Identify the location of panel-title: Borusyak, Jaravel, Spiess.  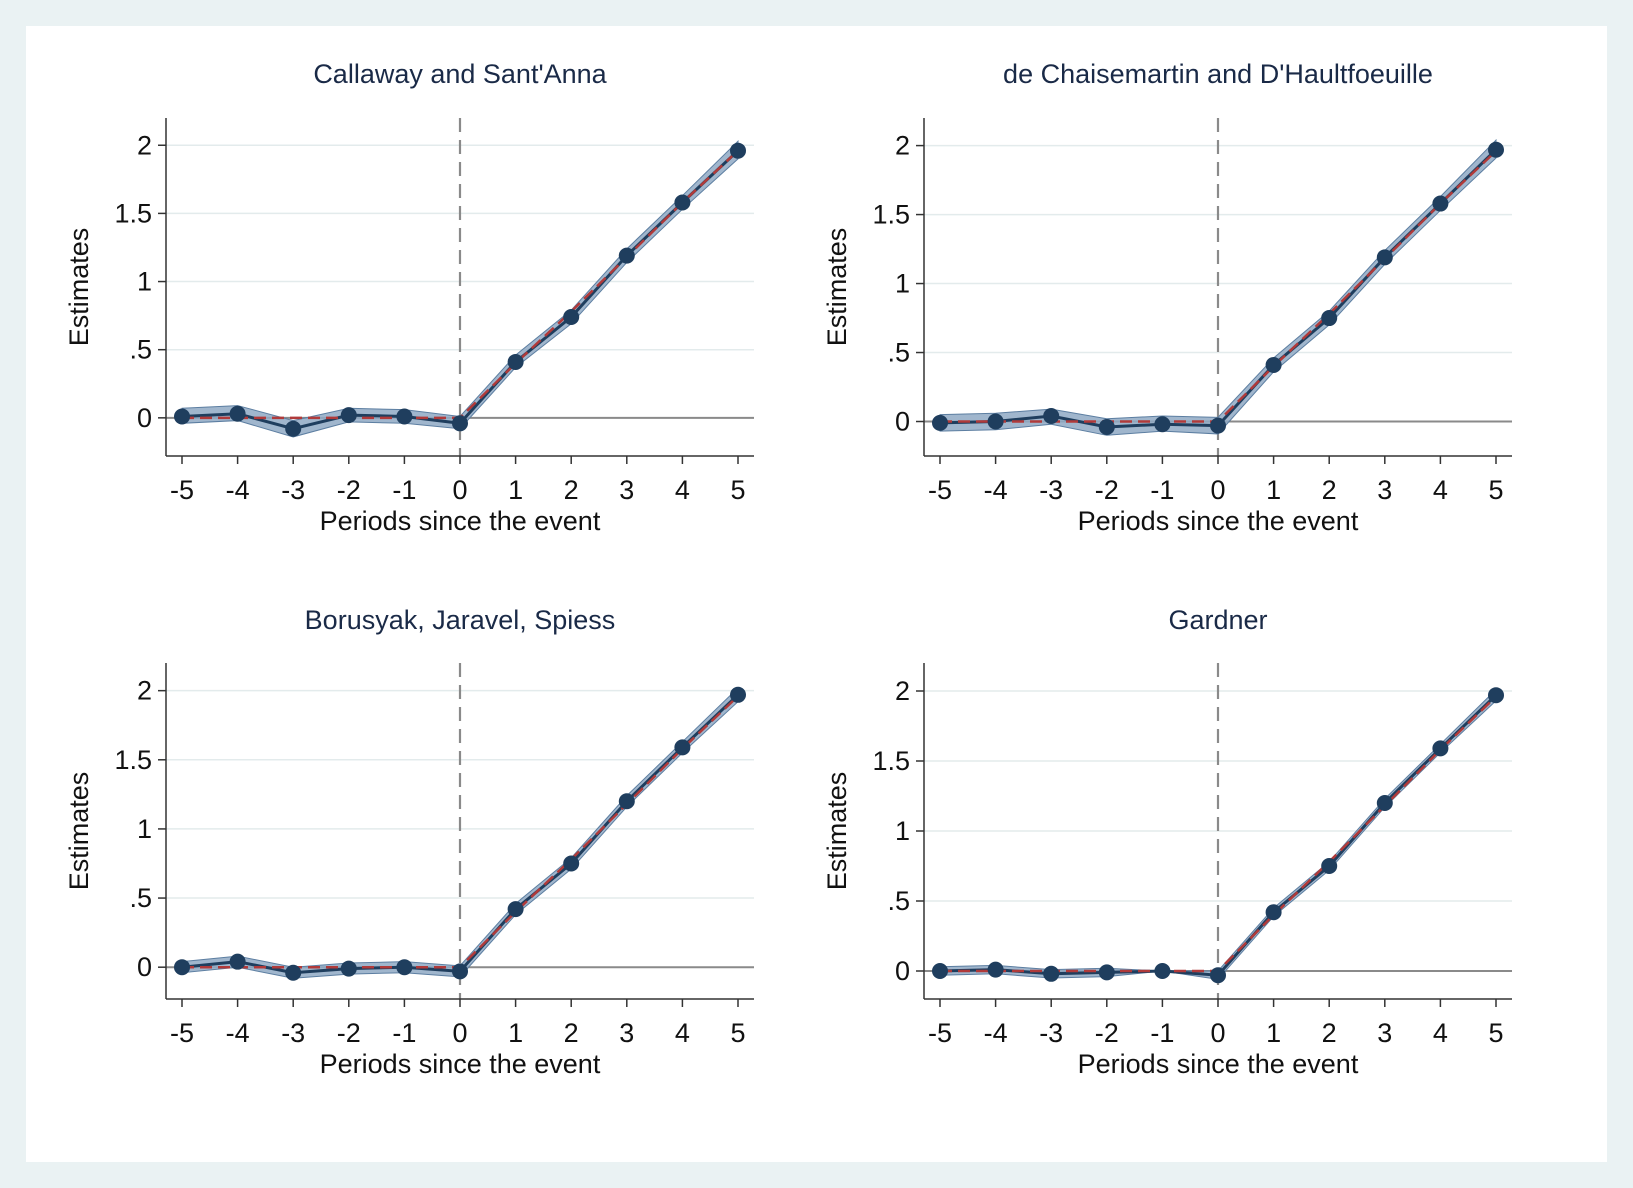
(460, 620).